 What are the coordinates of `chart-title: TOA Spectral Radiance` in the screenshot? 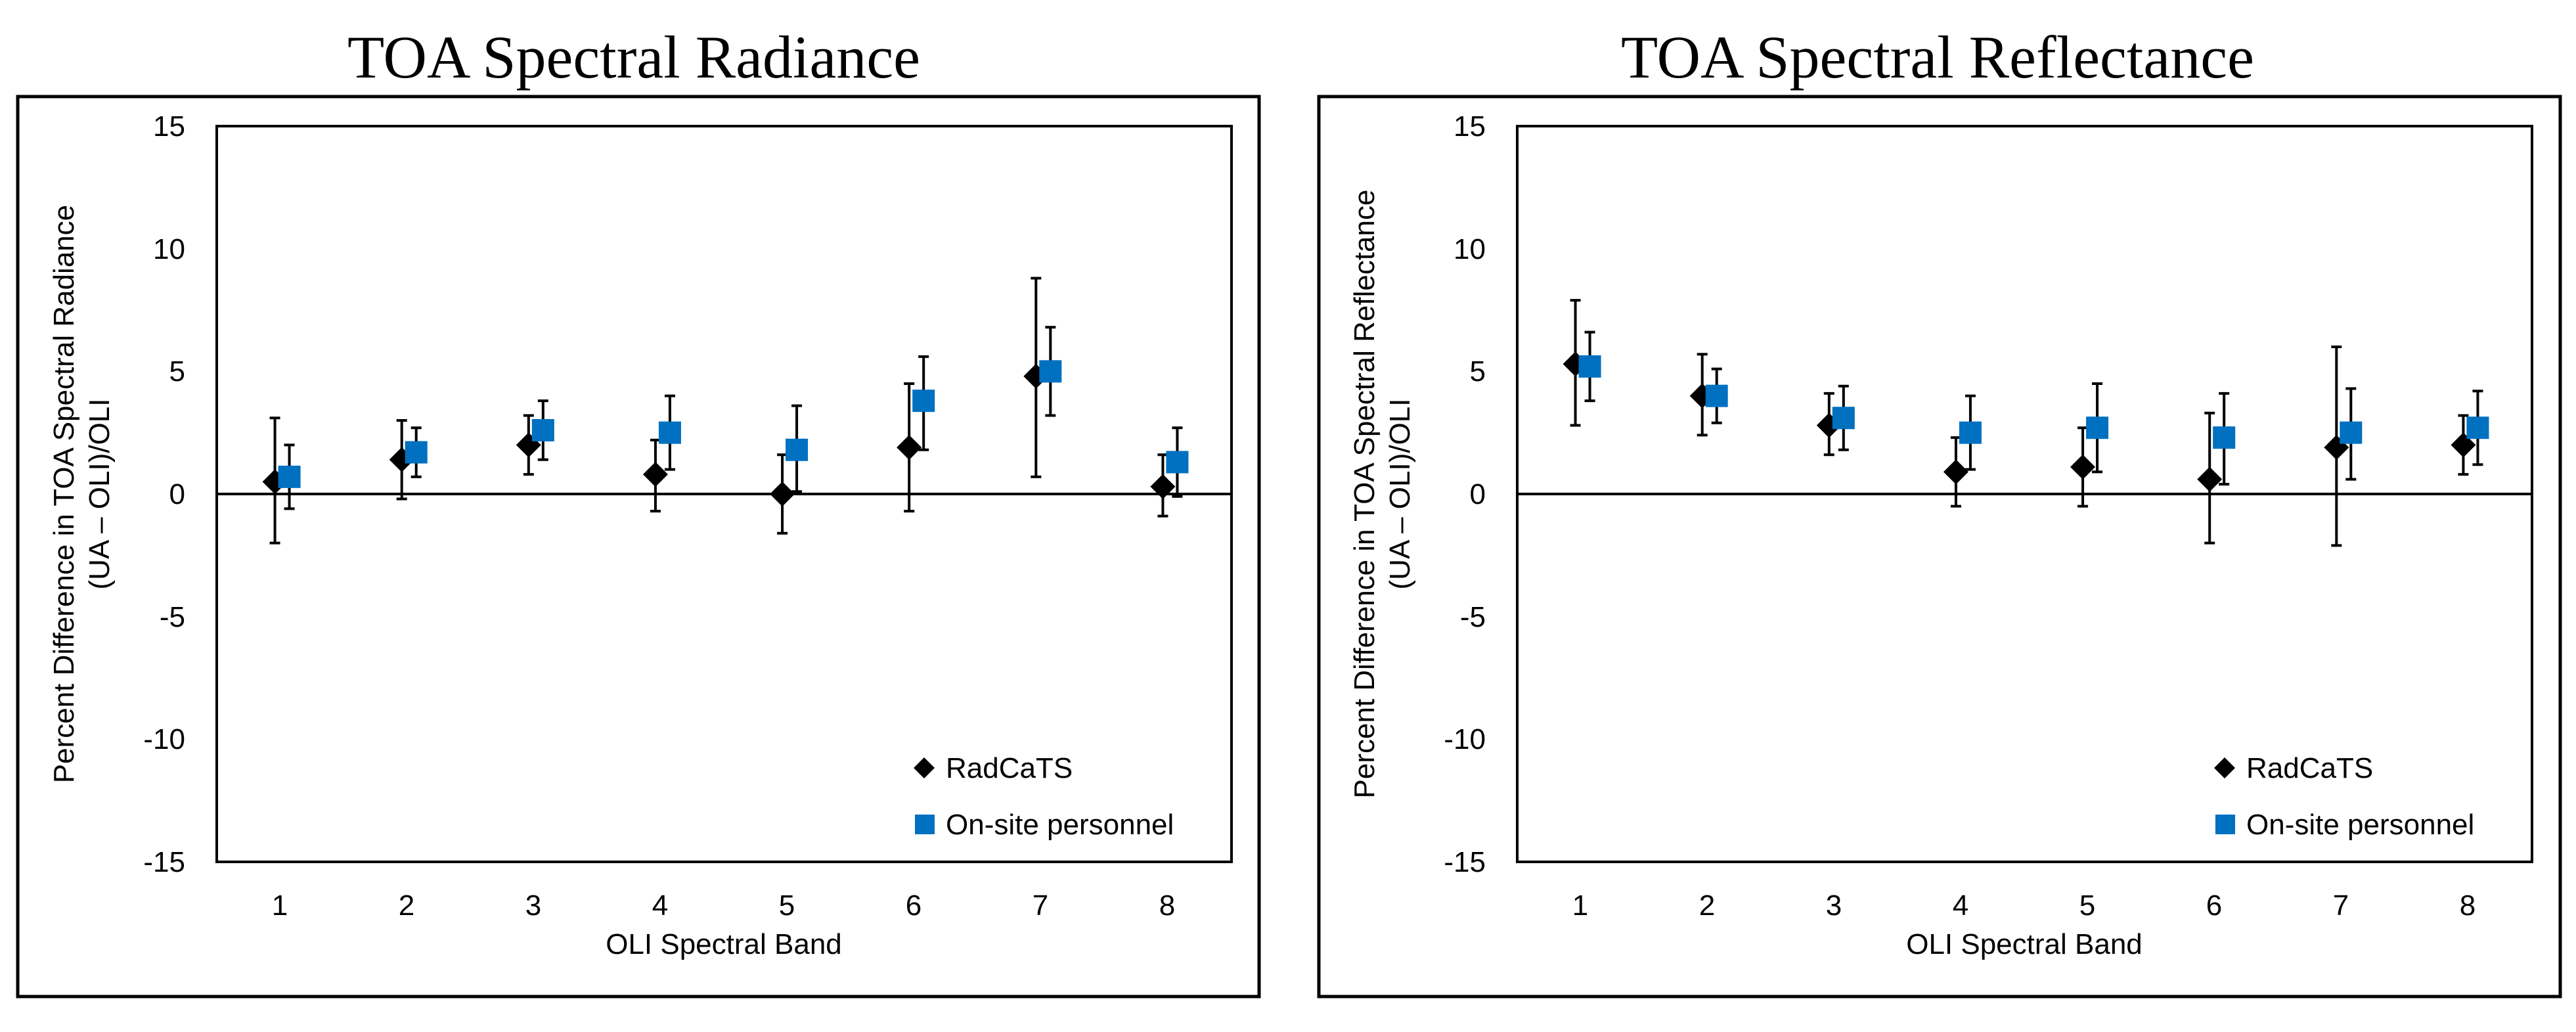 It's located at (633, 58).